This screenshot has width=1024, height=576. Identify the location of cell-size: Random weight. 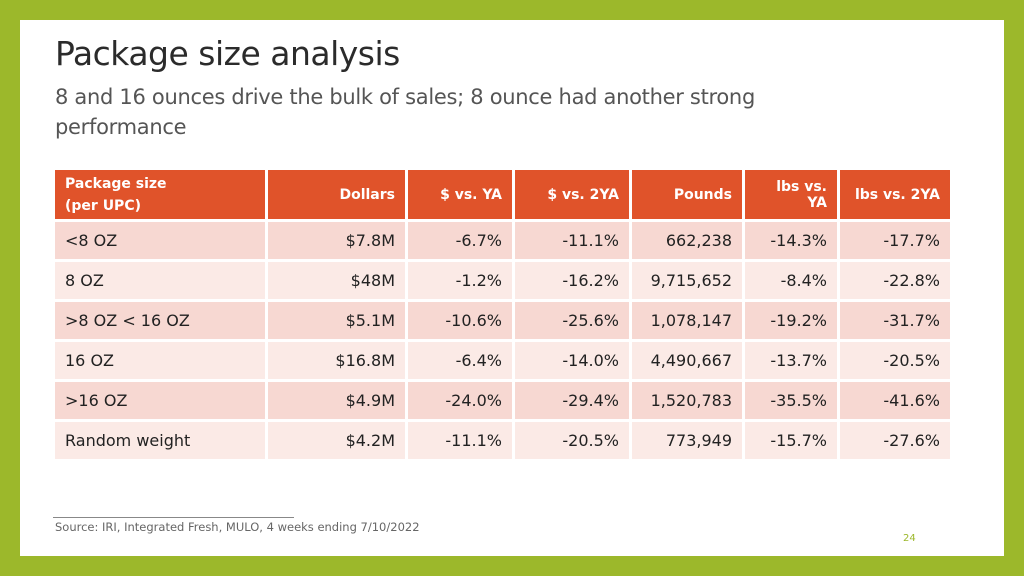
(160, 440).